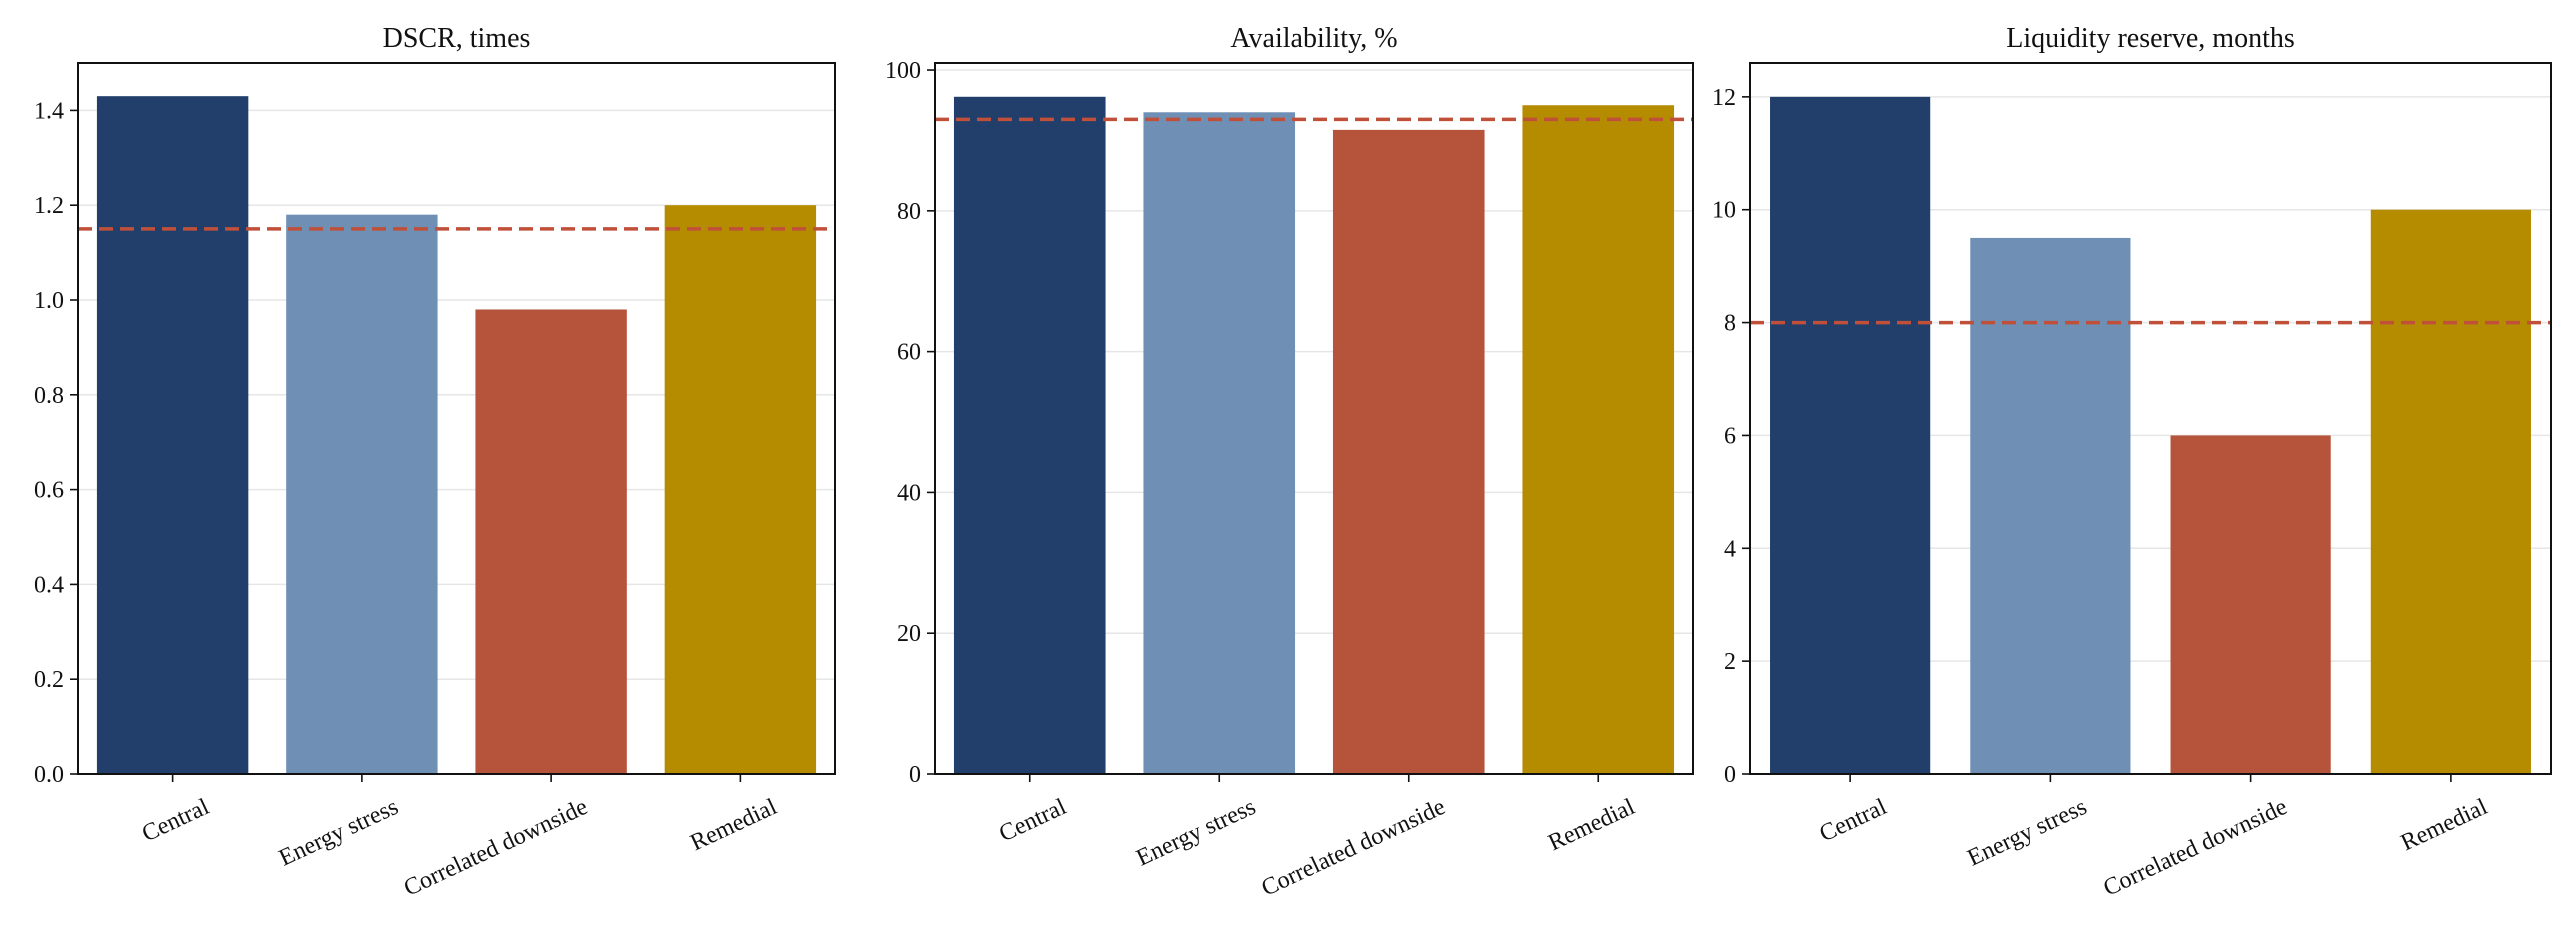  Describe the element at coordinates (49, 680) in the screenshot. I see `y-tick-label: 0.2` at that location.